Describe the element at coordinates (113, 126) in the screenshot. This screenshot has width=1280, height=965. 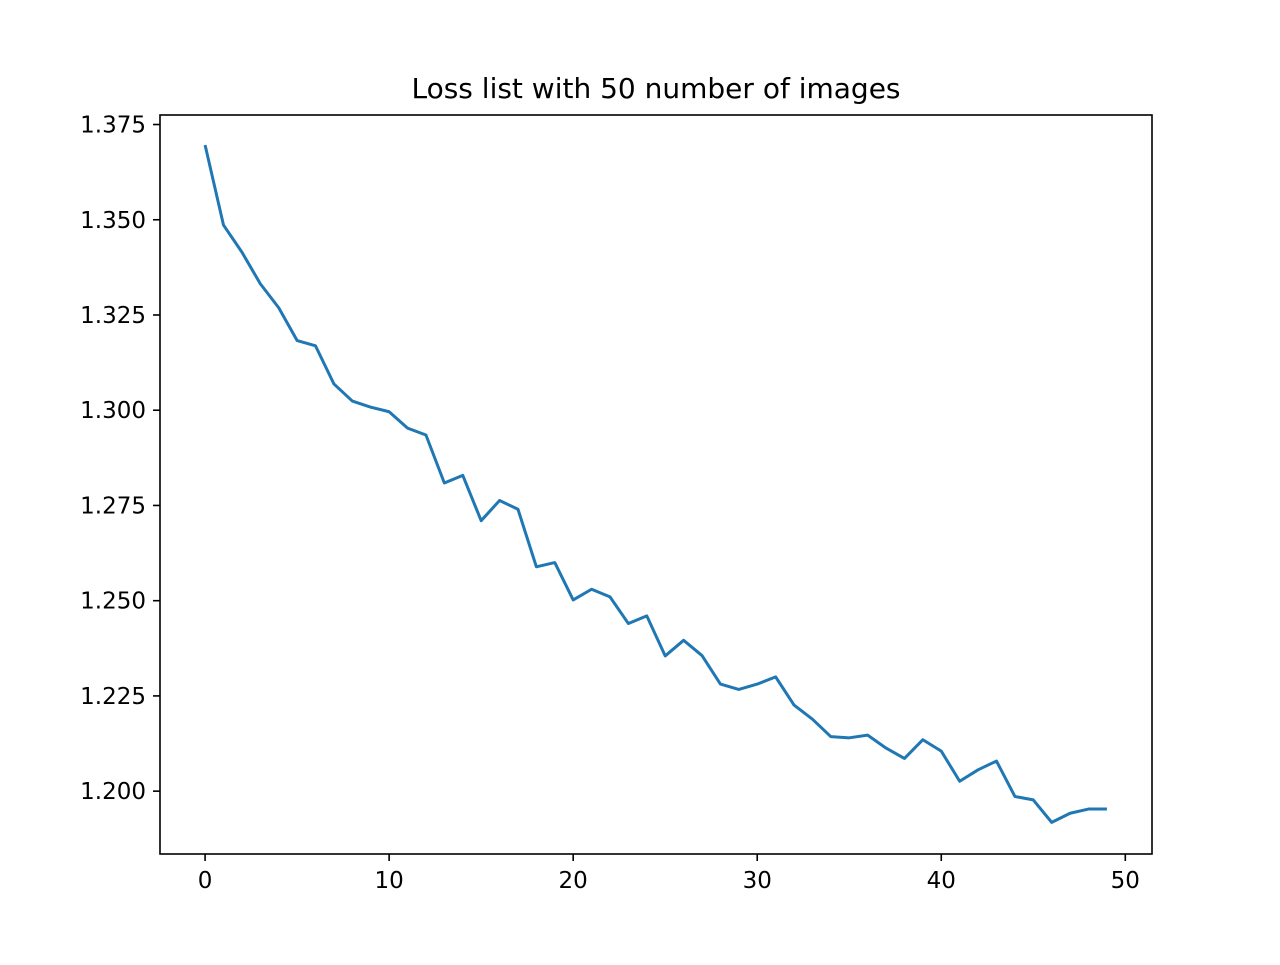
I see `y-tick-label: 1.375` at that location.